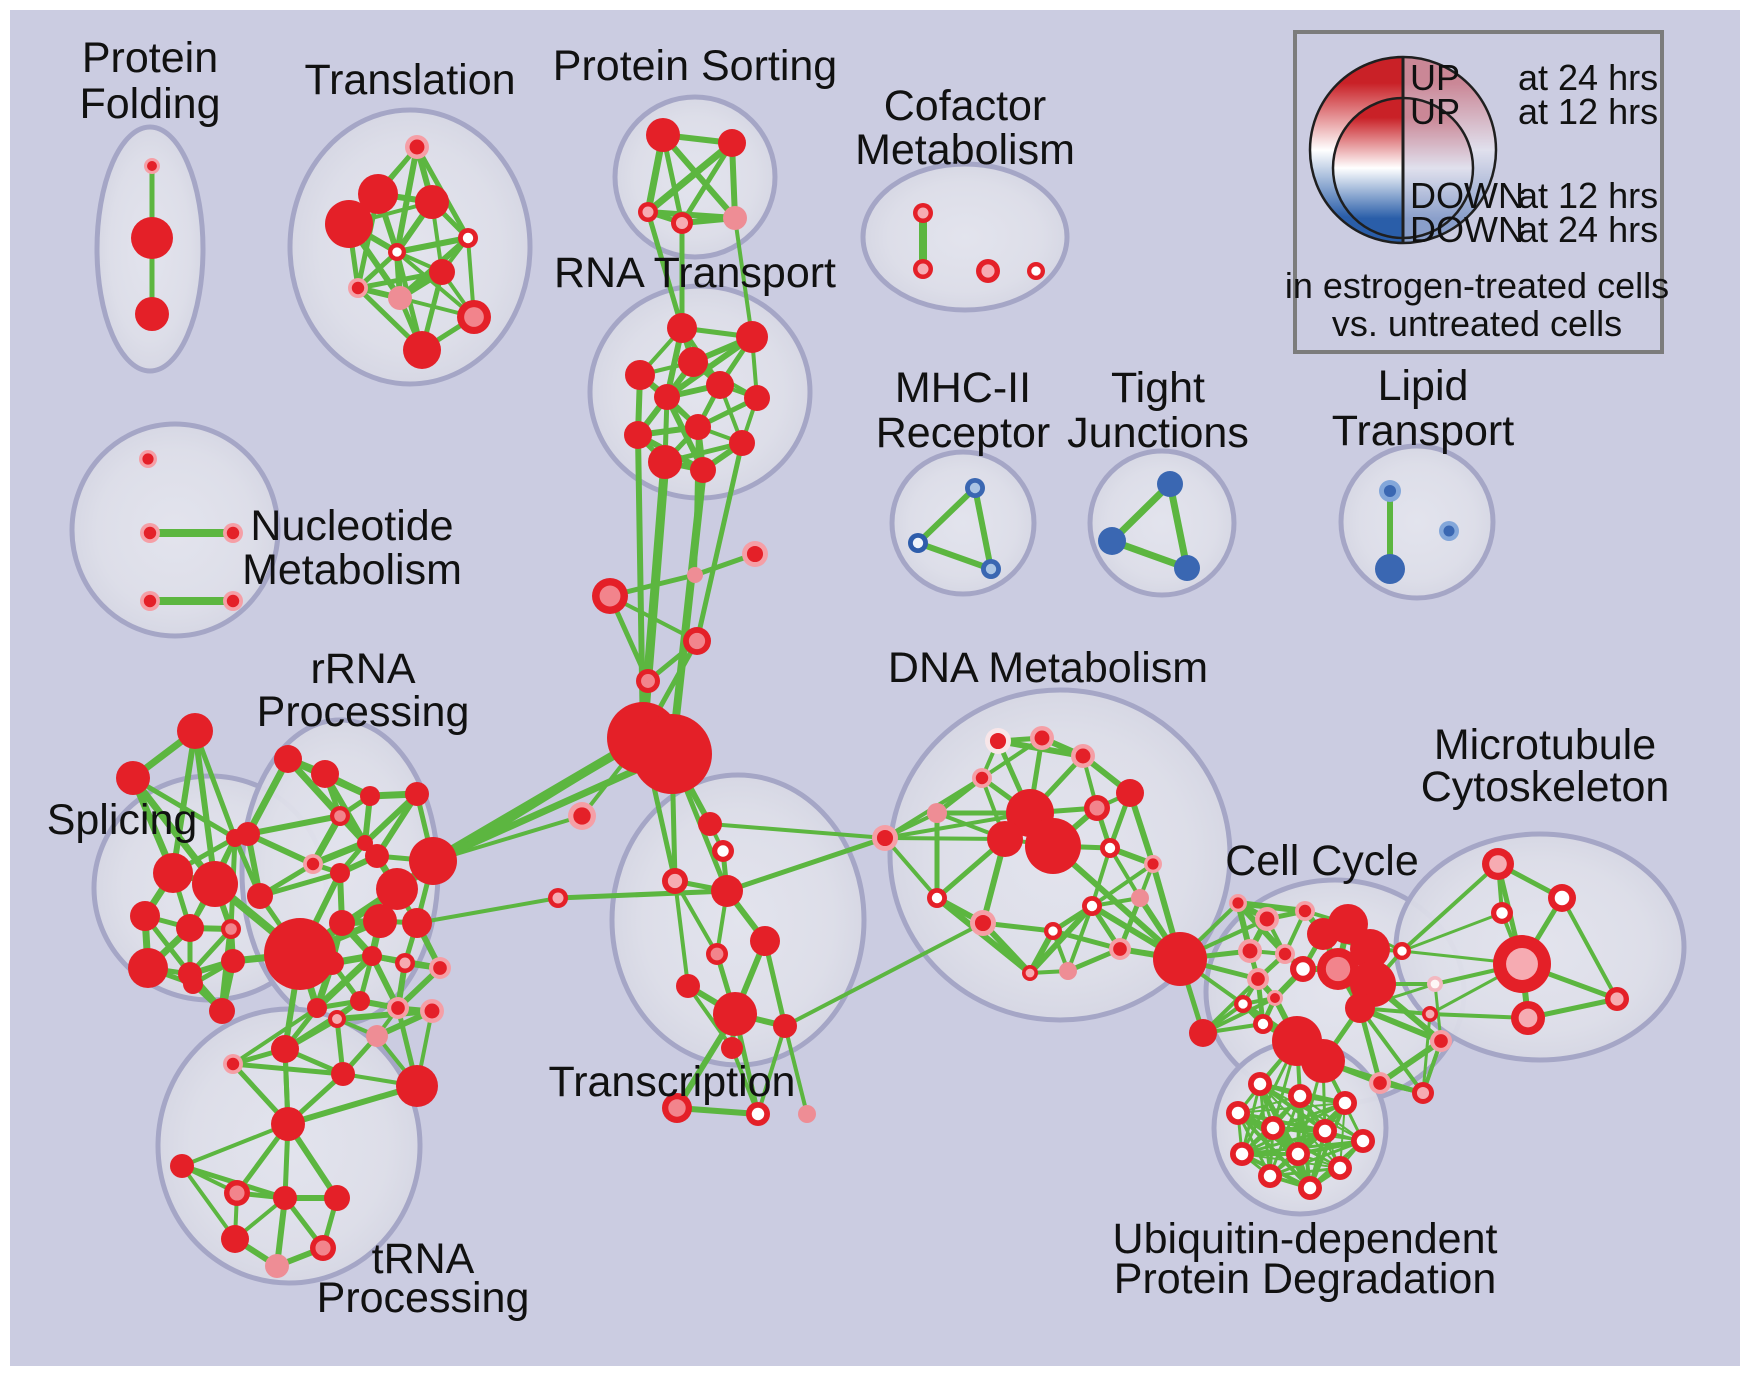  Describe the element at coordinates (149, 104) in the screenshot. I see `cluster-label-pf: Folding` at that location.